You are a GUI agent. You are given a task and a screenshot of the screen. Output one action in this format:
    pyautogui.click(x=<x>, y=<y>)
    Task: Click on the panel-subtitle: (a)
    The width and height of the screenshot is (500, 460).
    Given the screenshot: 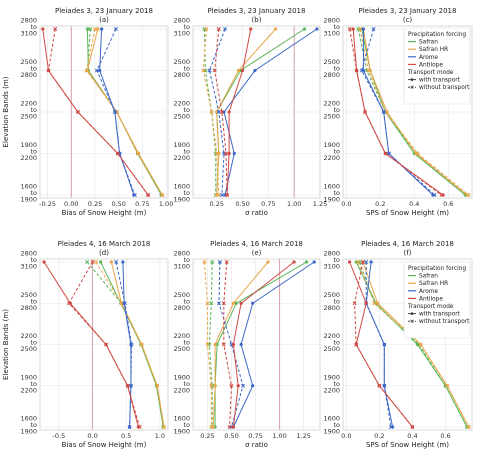 What is the action you would take?
    pyautogui.click(x=104, y=20)
    